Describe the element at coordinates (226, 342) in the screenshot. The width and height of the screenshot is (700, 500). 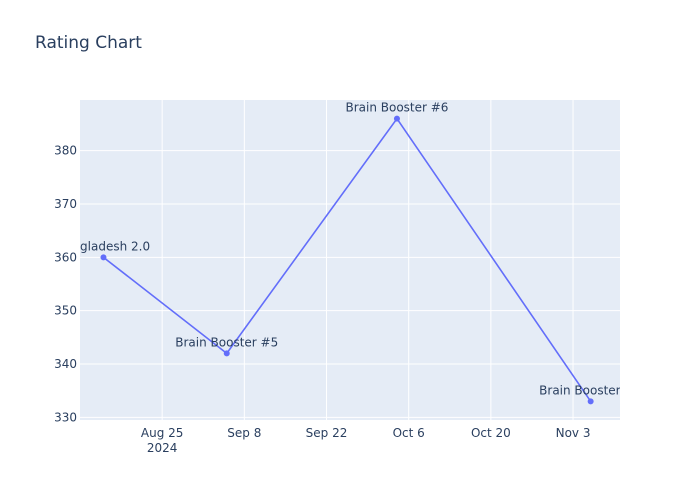
I see `data-label: Brain Booster #5` at that location.